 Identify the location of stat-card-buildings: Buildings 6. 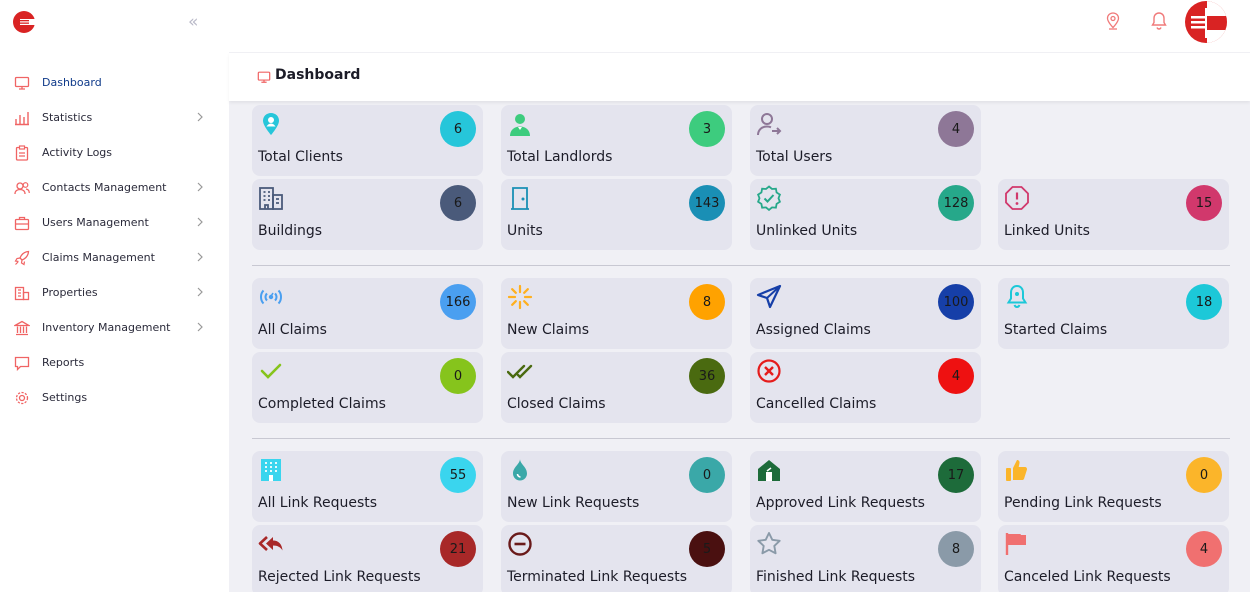
(367, 214).